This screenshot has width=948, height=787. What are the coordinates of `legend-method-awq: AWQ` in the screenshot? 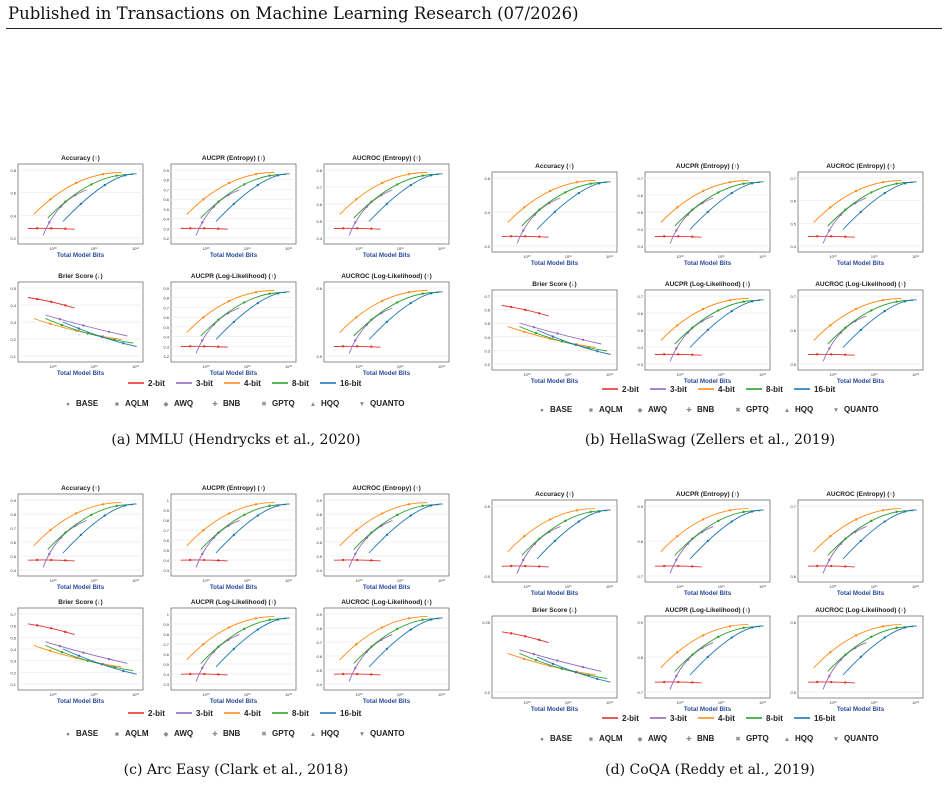 It's located at (183, 403).